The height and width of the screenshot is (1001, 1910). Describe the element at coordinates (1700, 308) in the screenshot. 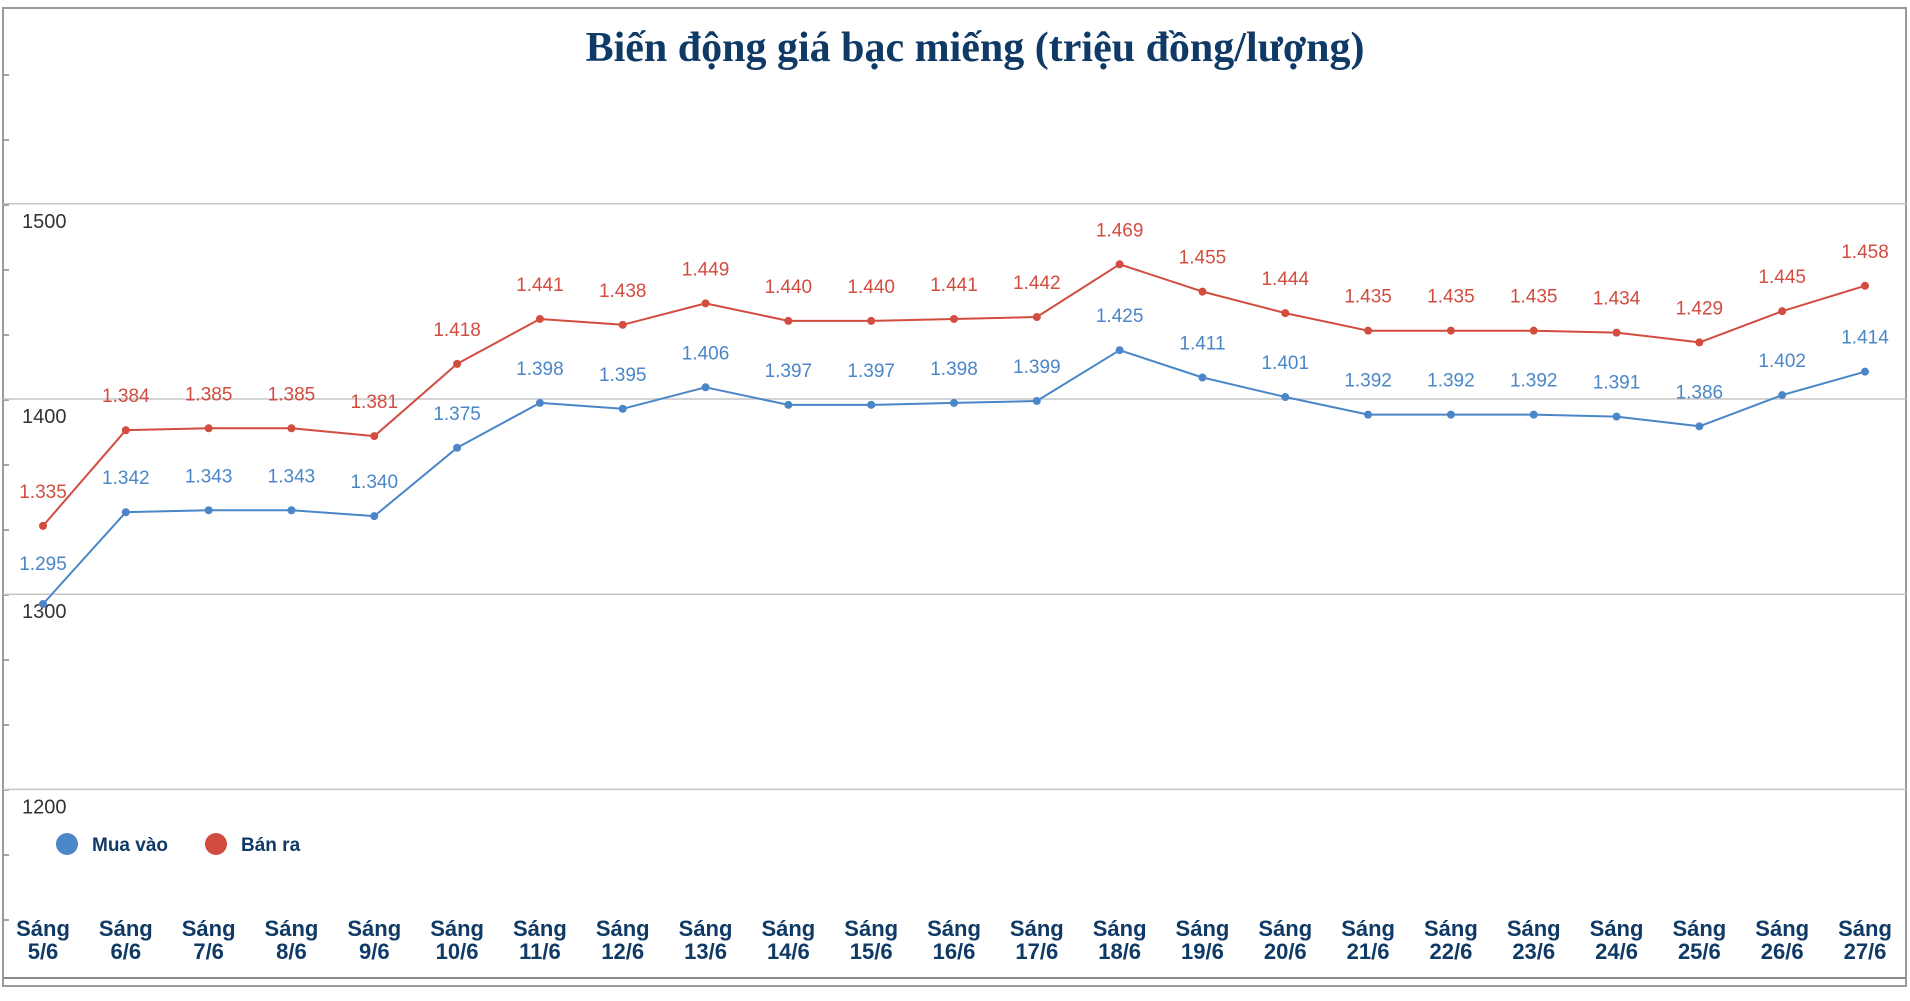

I see `data-label: 1.429` at that location.